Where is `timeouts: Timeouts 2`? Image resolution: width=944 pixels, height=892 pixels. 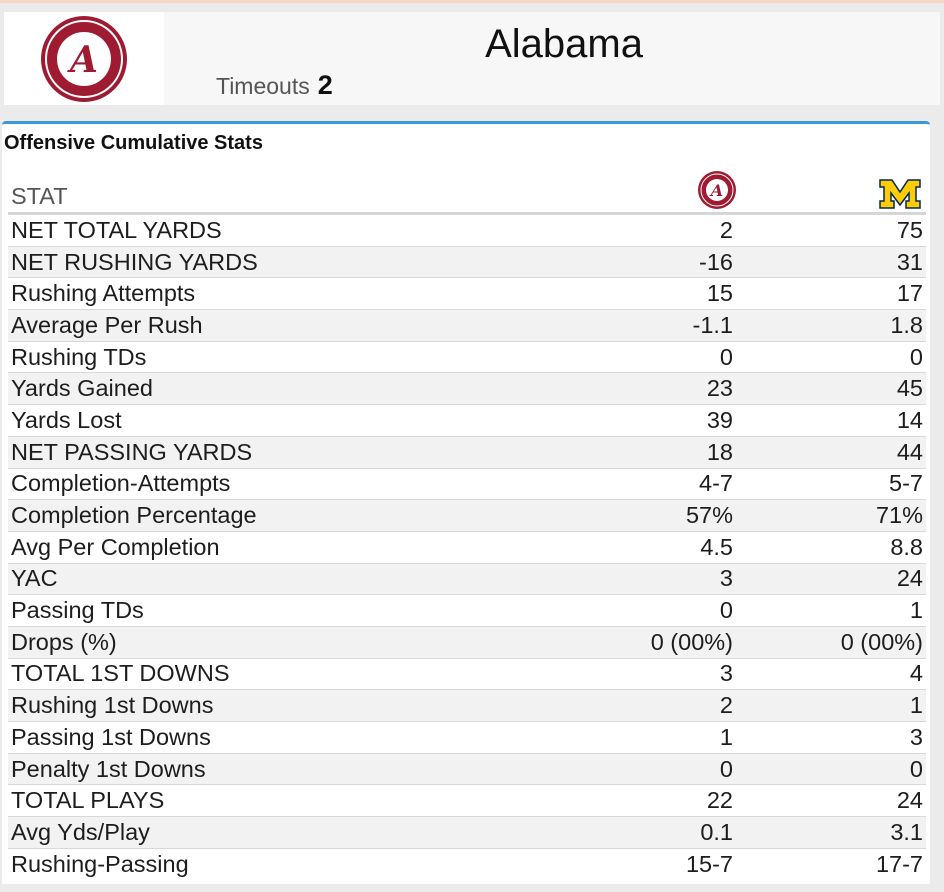 timeouts: Timeouts 2 is located at coordinates (274, 85).